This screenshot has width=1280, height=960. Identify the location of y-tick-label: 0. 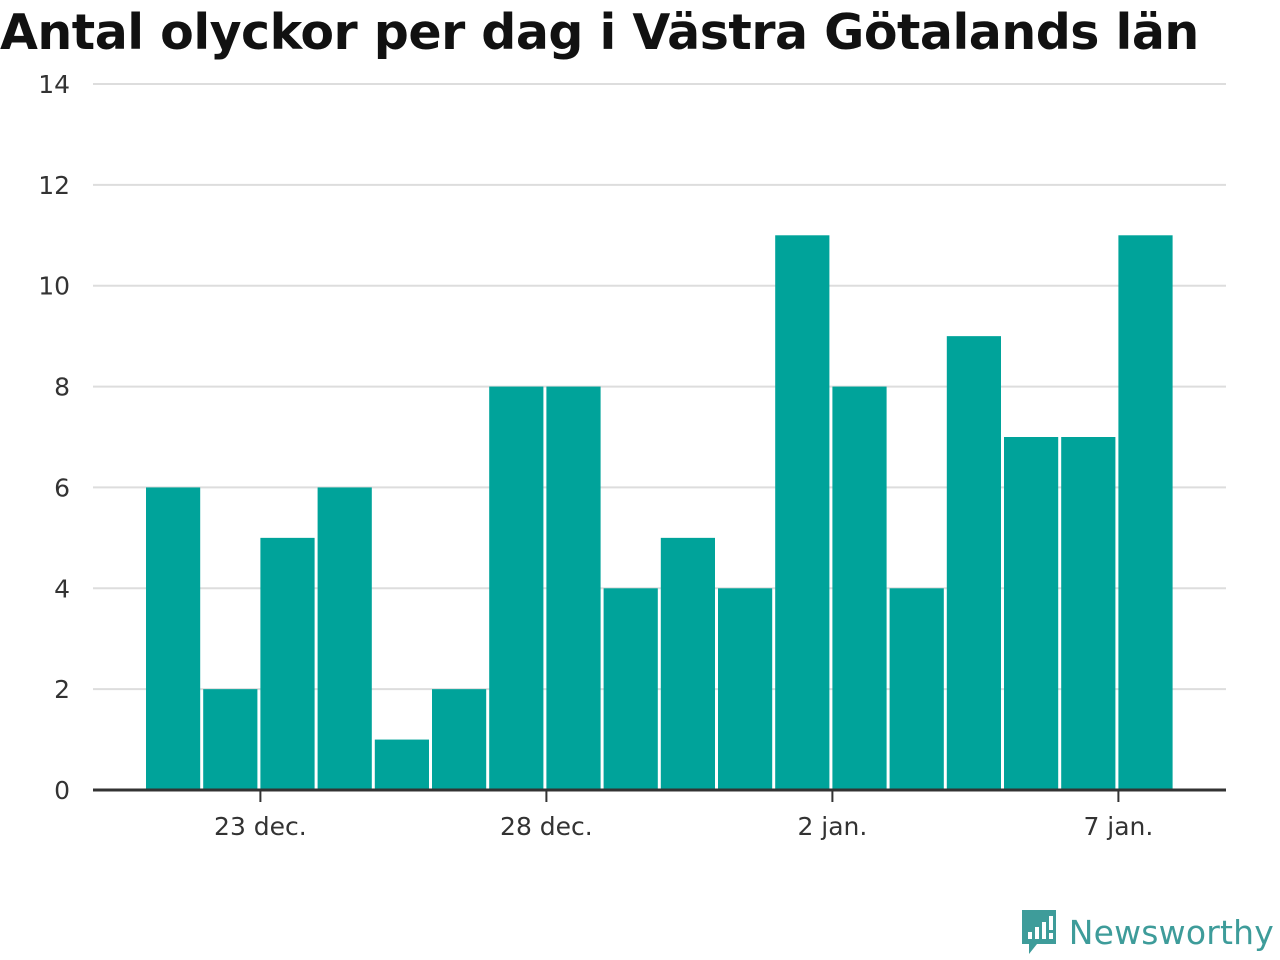
(62, 790).